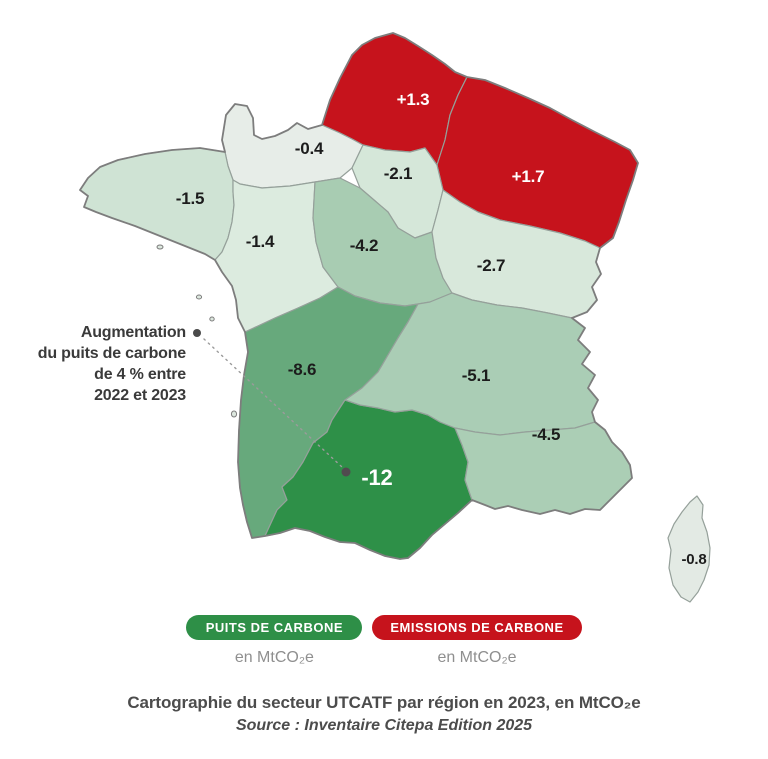 This screenshot has width=768, height=759. What do you see at coordinates (140, 395) in the screenshot?
I see `annotation-line-4: 2022 et 2023` at bounding box center [140, 395].